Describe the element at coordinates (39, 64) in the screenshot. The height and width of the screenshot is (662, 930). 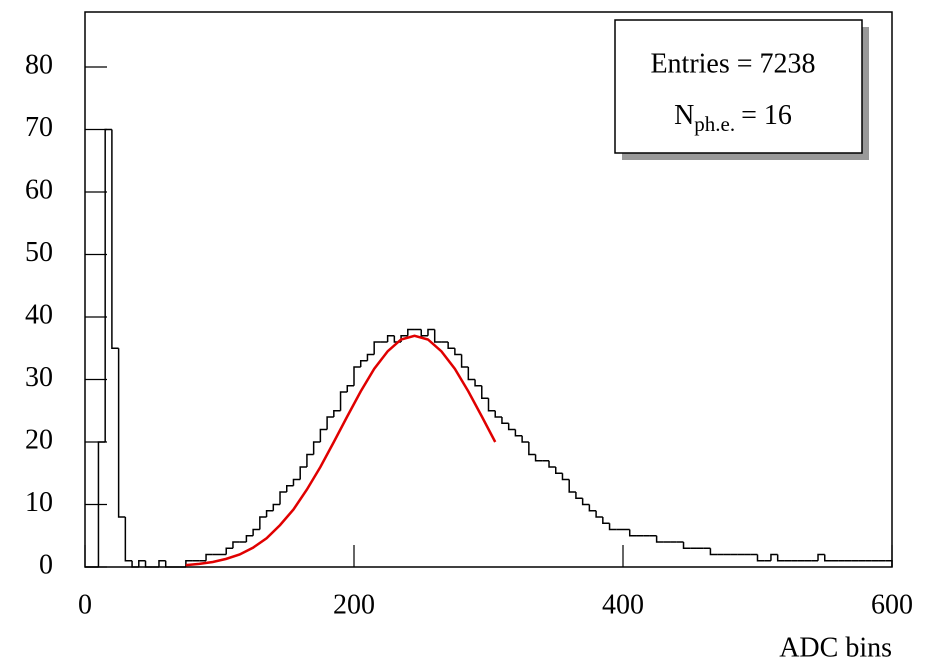
I see `y-tick-label: 80` at that location.